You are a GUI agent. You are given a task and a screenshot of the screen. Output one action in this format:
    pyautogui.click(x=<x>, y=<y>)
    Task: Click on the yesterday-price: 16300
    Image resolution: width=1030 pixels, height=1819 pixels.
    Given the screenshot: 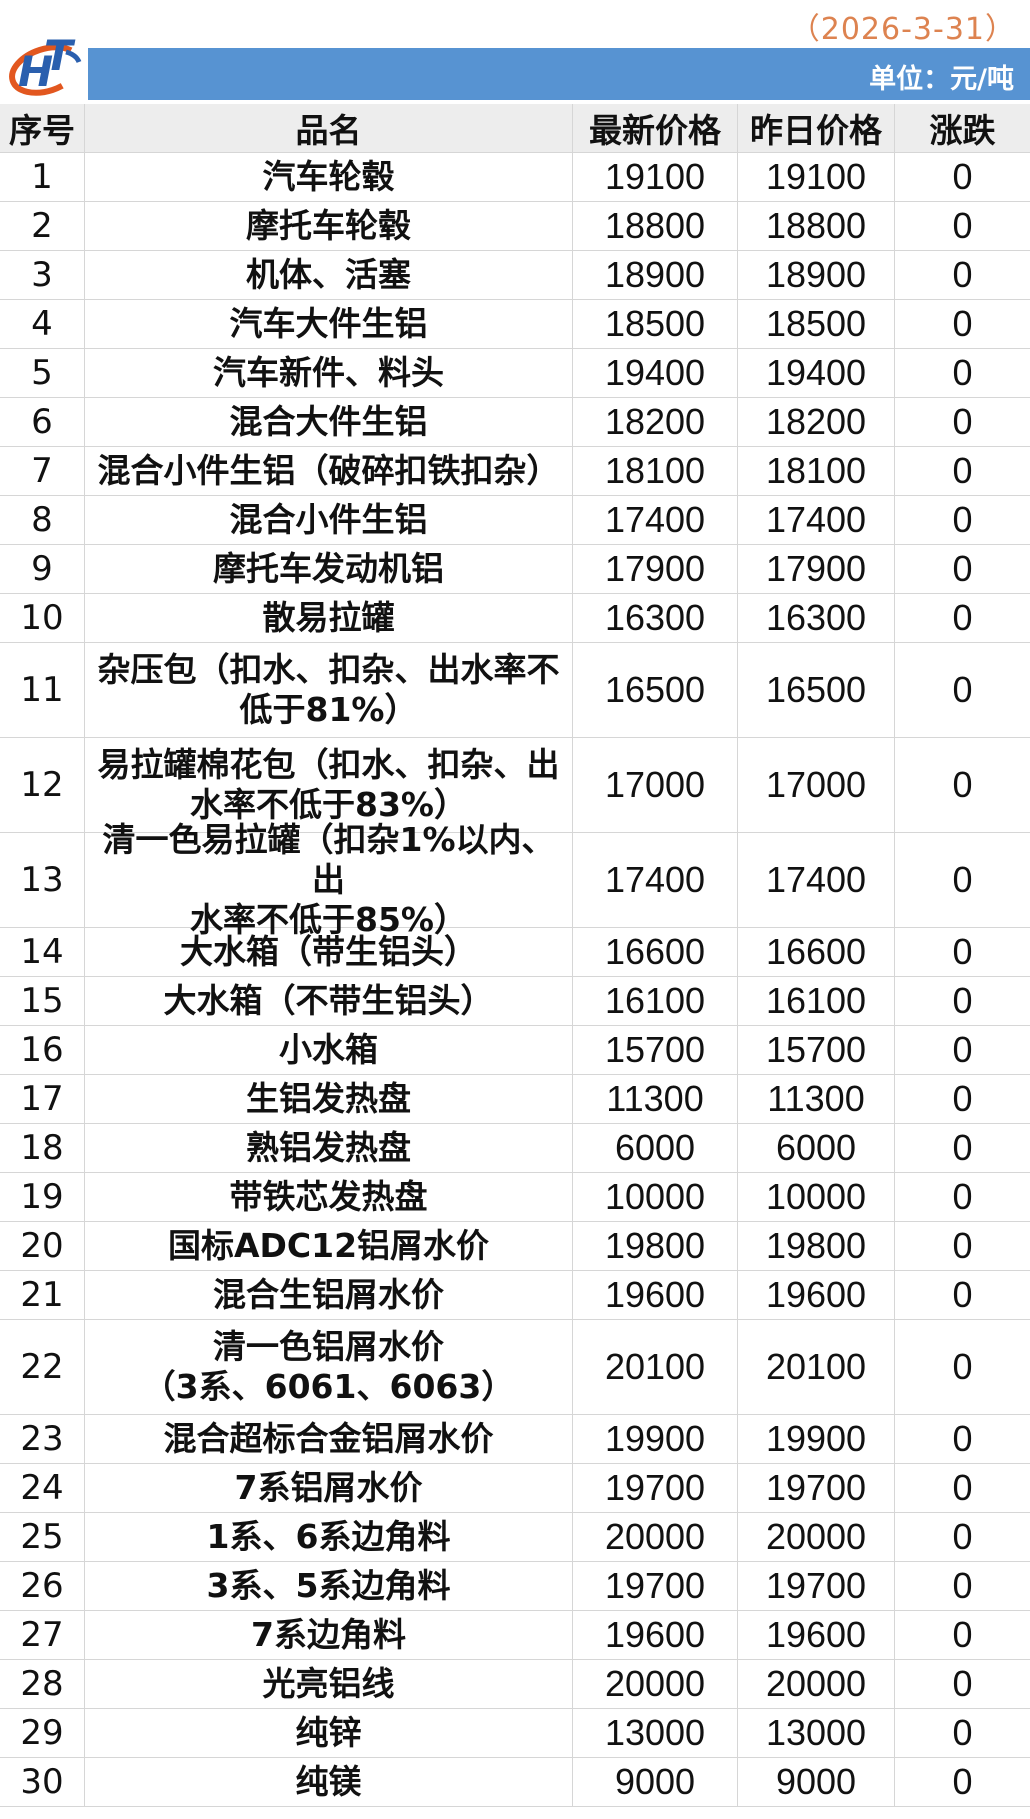 What is the action you would take?
    pyautogui.click(x=815, y=618)
    